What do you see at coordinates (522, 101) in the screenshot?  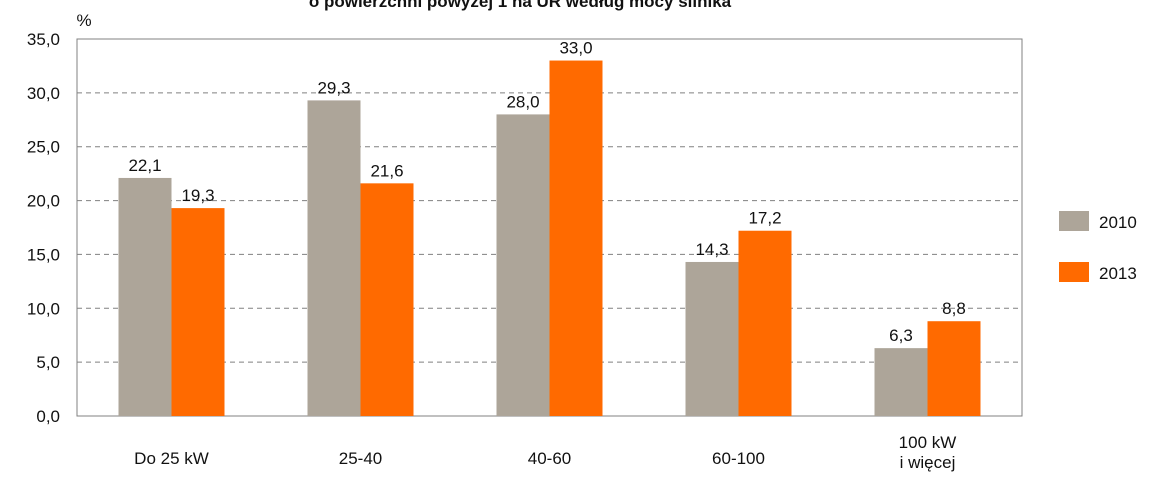 I see `data-label-2010: 28,0` at bounding box center [522, 101].